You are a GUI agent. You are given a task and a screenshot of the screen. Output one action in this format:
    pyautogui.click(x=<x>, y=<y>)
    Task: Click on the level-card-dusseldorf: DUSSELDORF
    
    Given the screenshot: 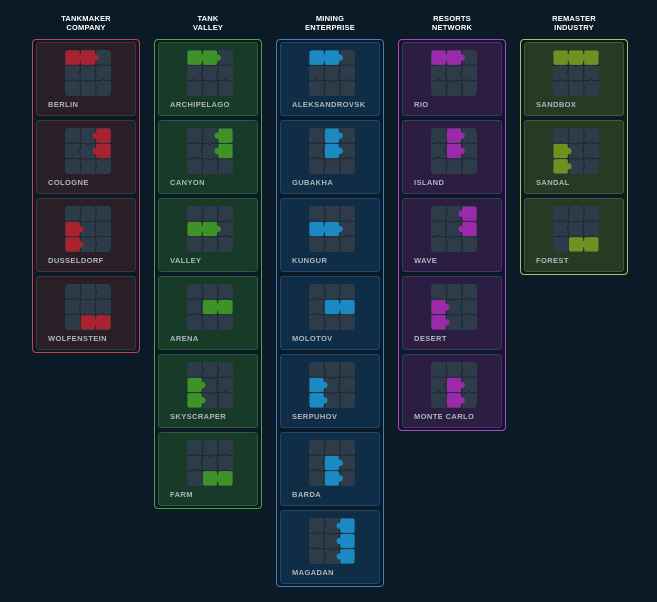 What is the action you would take?
    pyautogui.click(x=86, y=235)
    